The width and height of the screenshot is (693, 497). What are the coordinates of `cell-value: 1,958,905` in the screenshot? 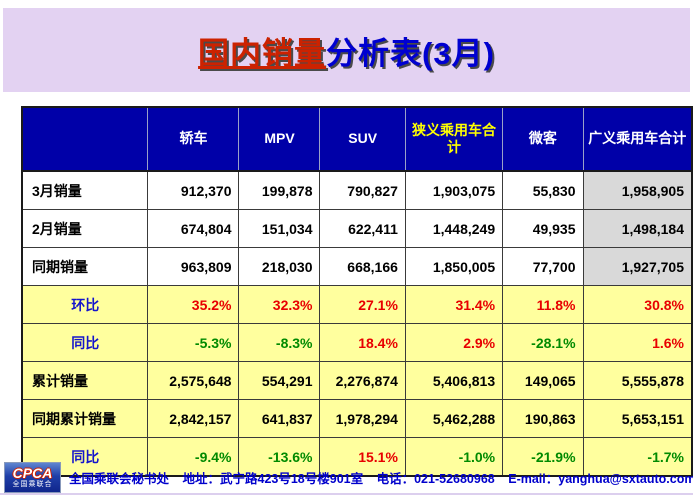 It's located at (637, 190).